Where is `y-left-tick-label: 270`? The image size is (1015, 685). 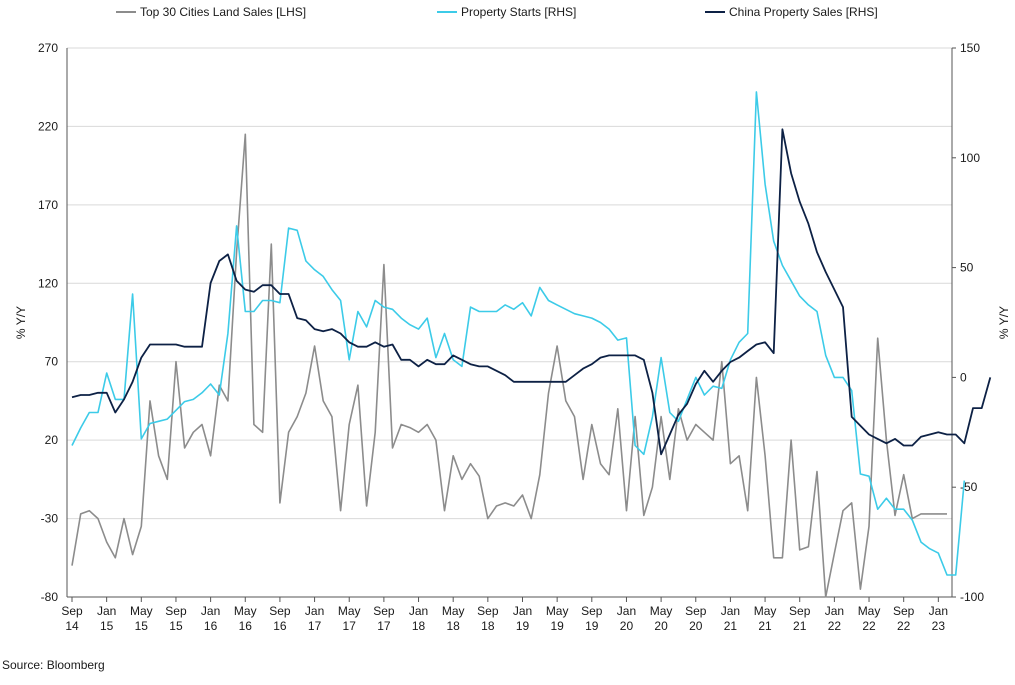
y-left-tick-label: 270 is located at coordinates (48, 48).